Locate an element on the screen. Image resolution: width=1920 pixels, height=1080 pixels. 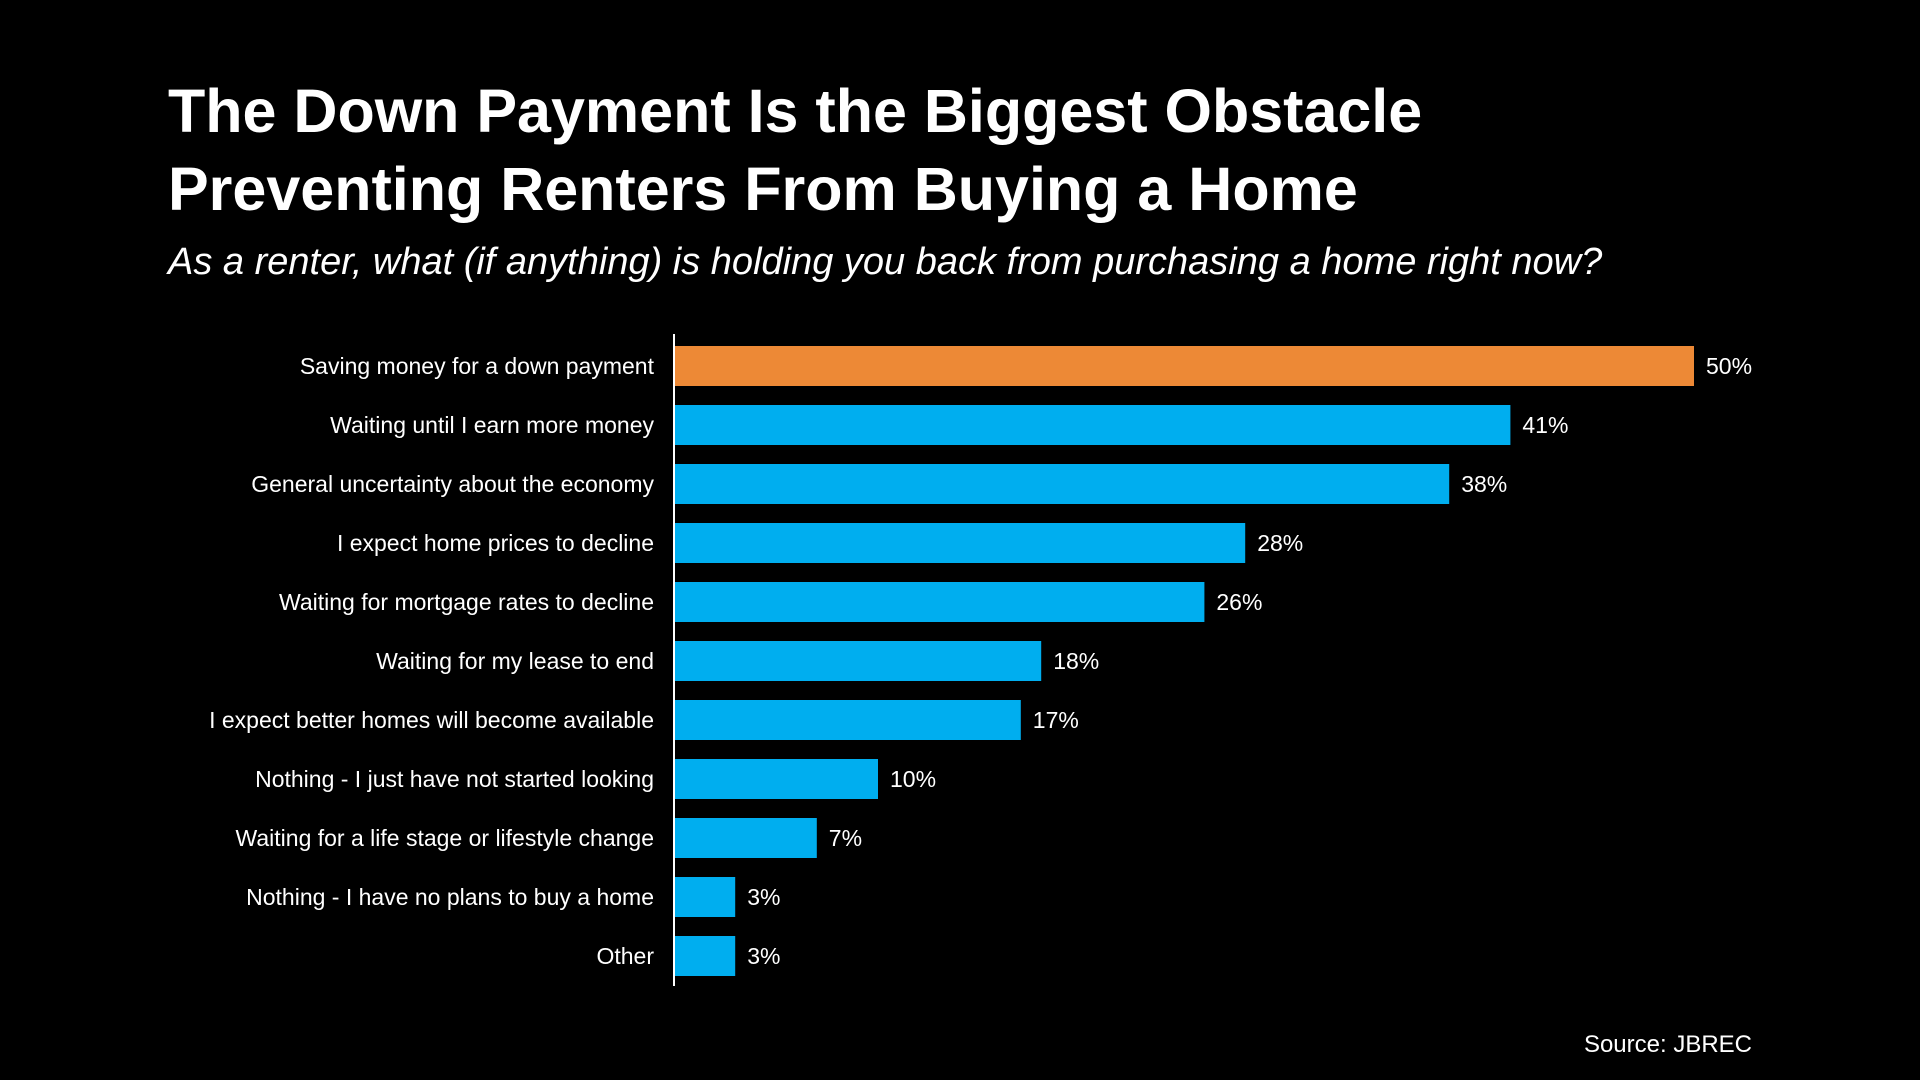
data-label: 28% is located at coordinates (1280, 543).